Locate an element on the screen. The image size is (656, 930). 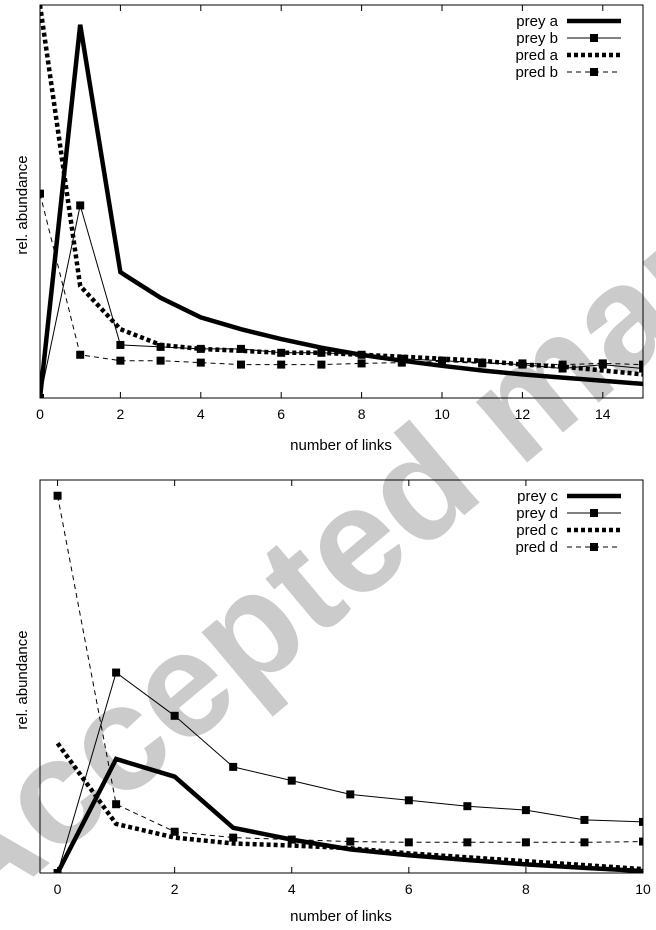
x-tick-label: 12 is located at coordinates (523, 414).